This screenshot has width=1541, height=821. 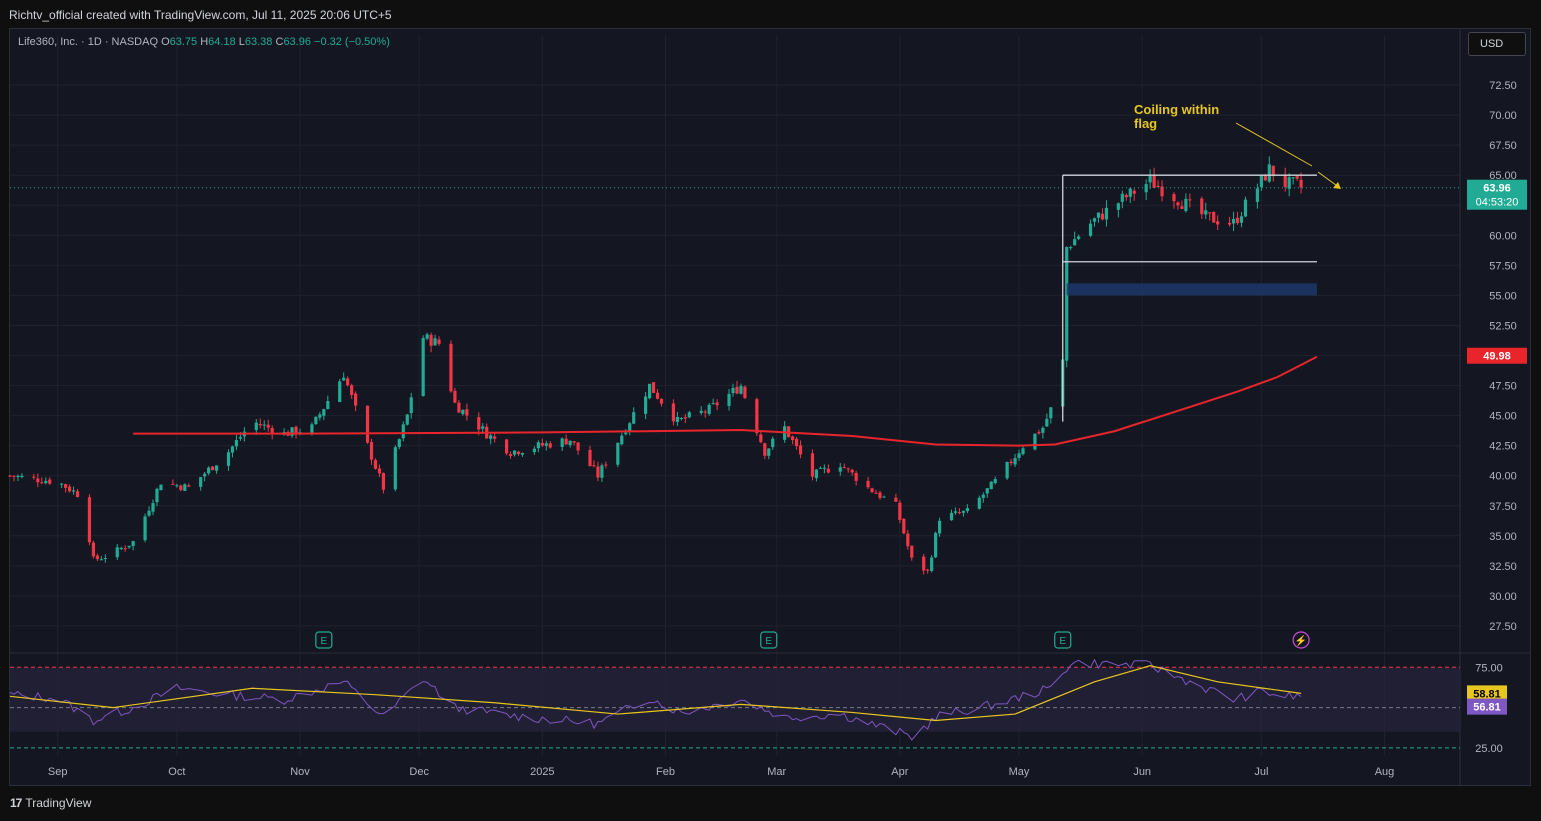 I want to click on time-tick-label: Apr, so click(x=899, y=772).